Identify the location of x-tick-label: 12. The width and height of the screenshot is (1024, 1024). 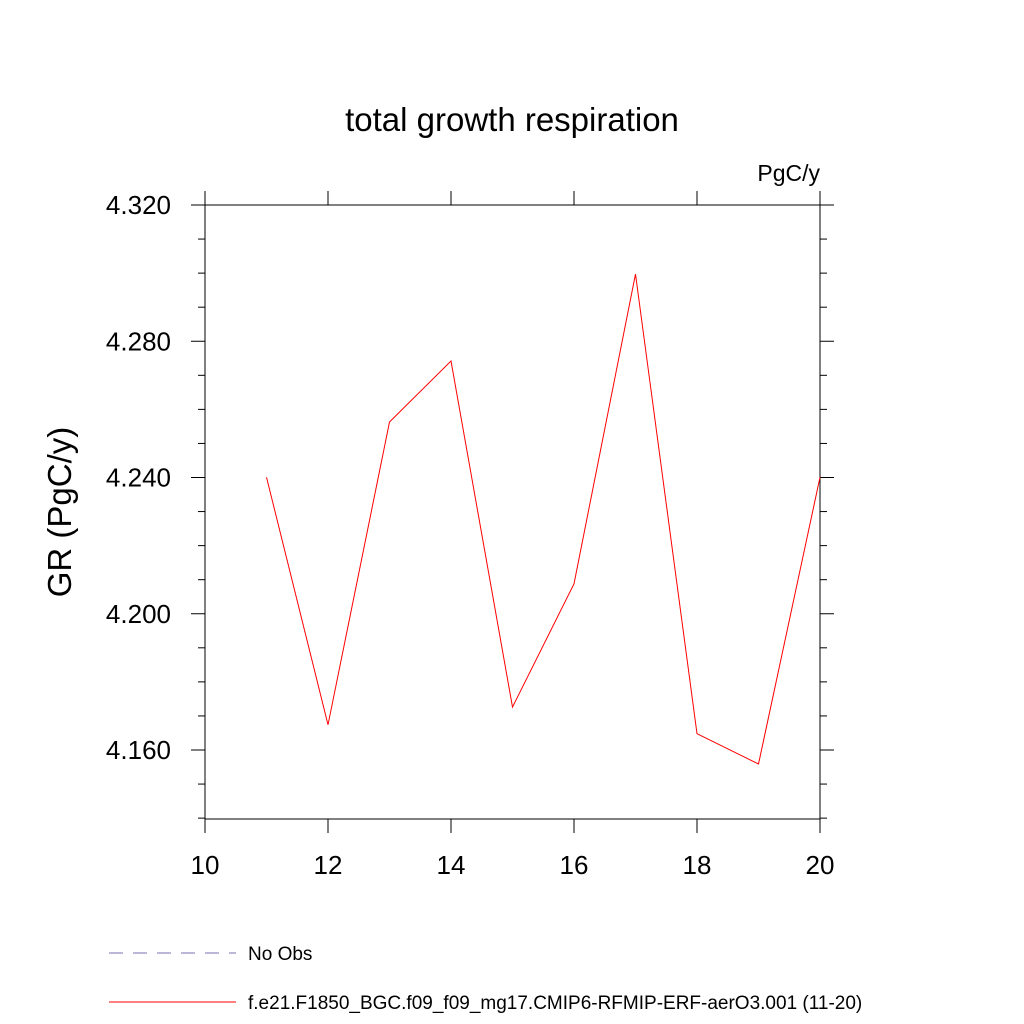
(328, 865).